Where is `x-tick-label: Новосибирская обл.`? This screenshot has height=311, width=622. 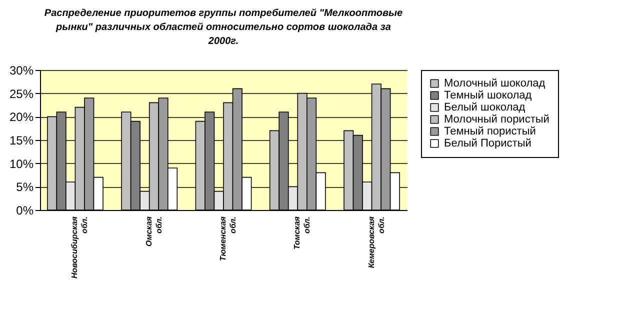
x-tick-label: Новосибирская обл. is located at coordinates (80, 247).